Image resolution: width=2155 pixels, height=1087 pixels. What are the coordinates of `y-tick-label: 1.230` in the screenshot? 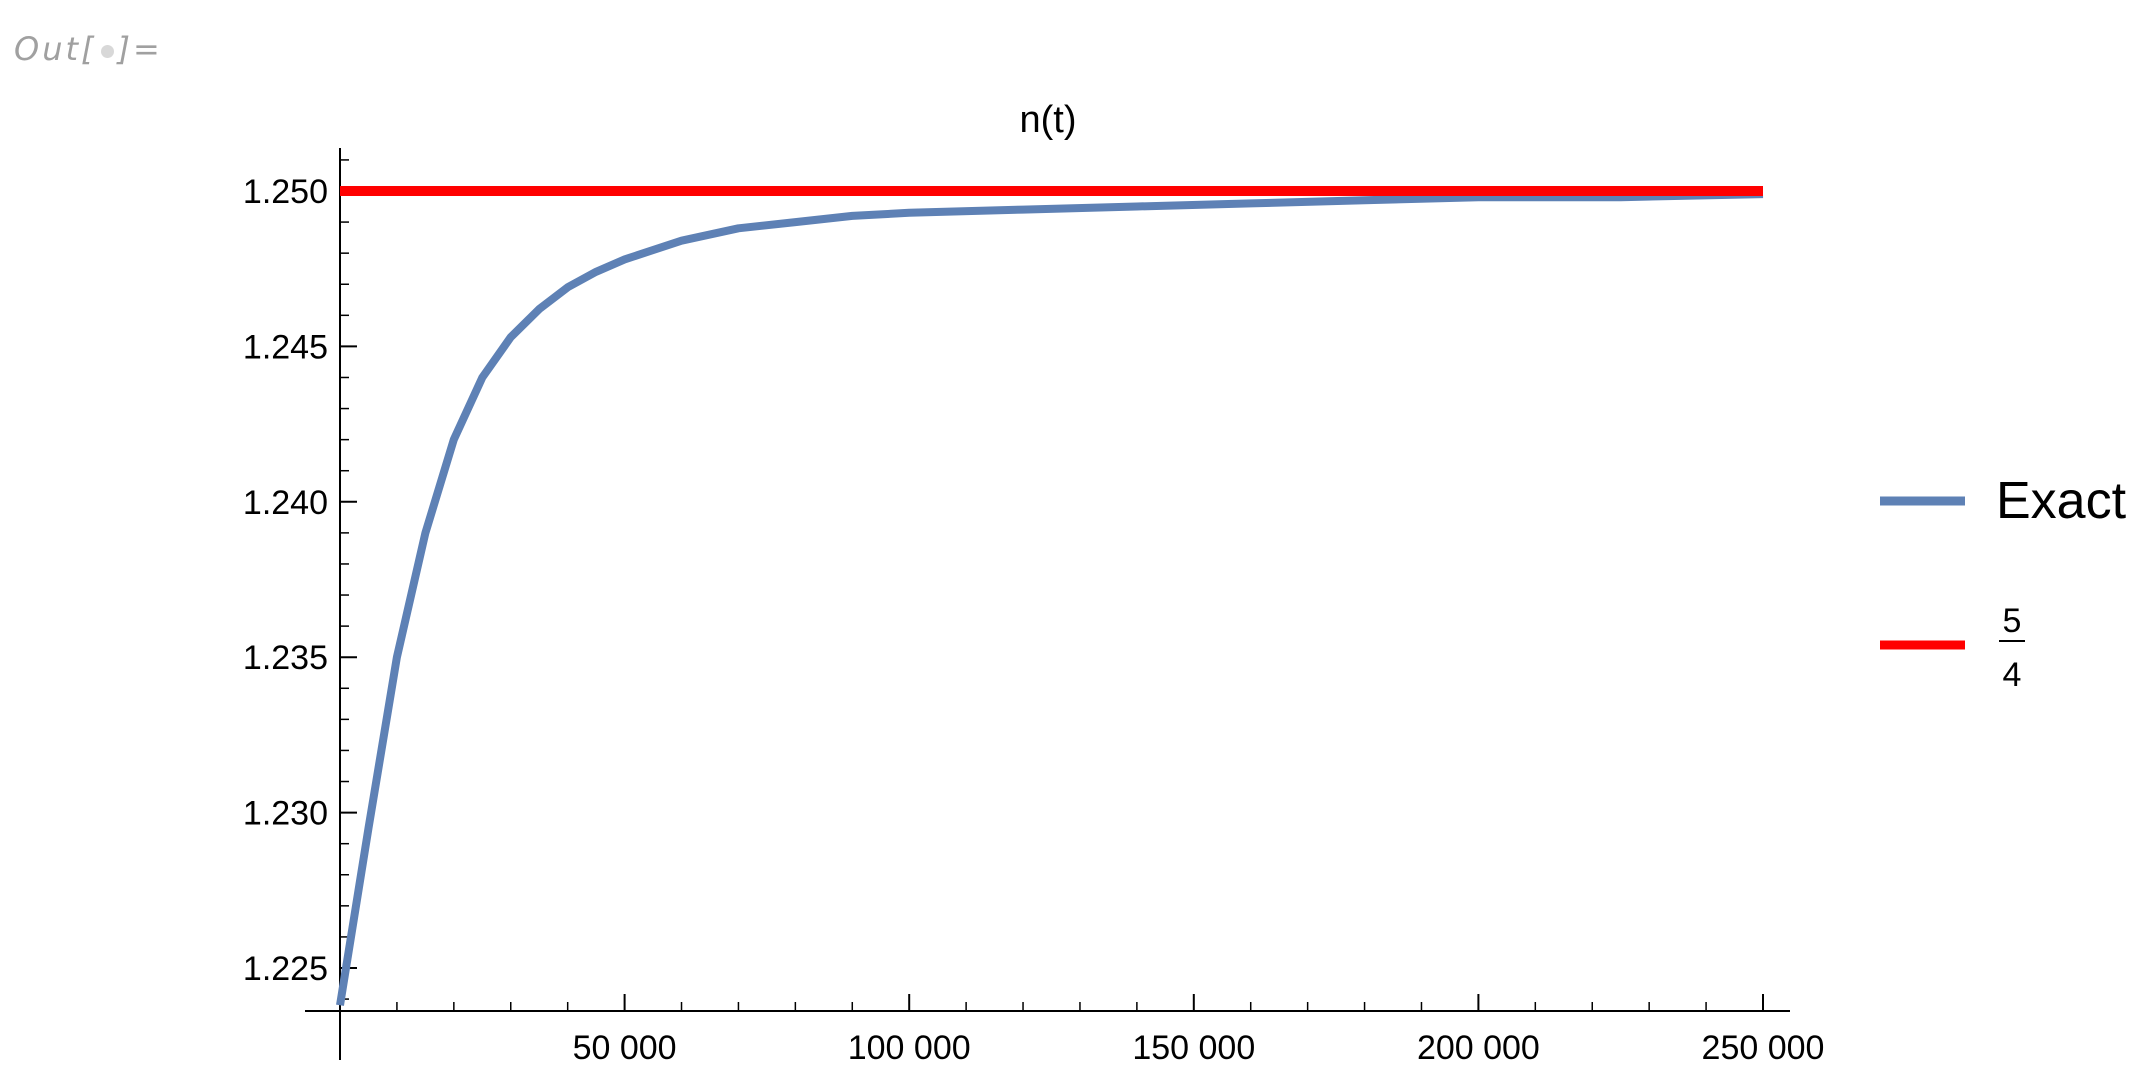 It's located at (285, 814).